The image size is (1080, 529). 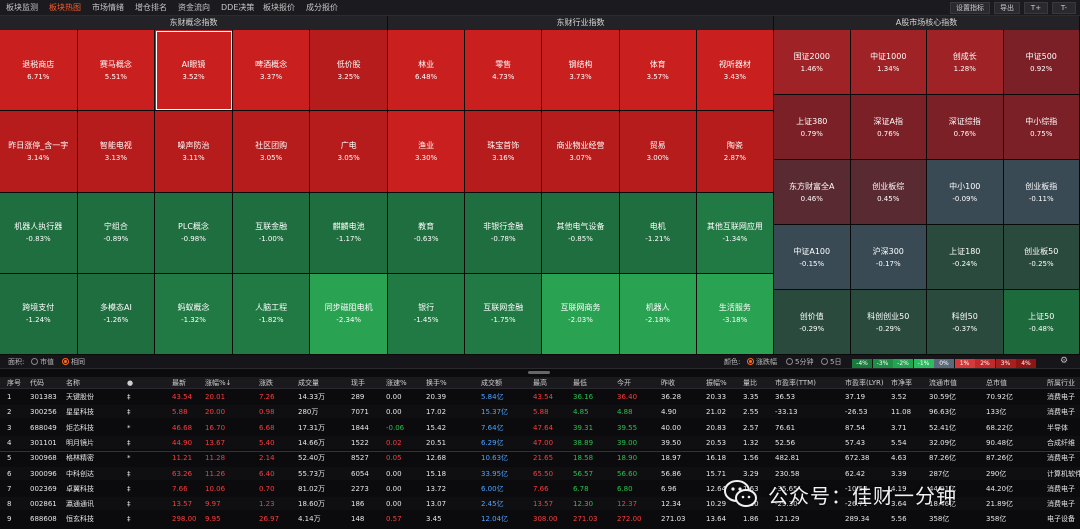 I want to click on index-tile: 深证A指 0.76%, so click(x=888, y=127).